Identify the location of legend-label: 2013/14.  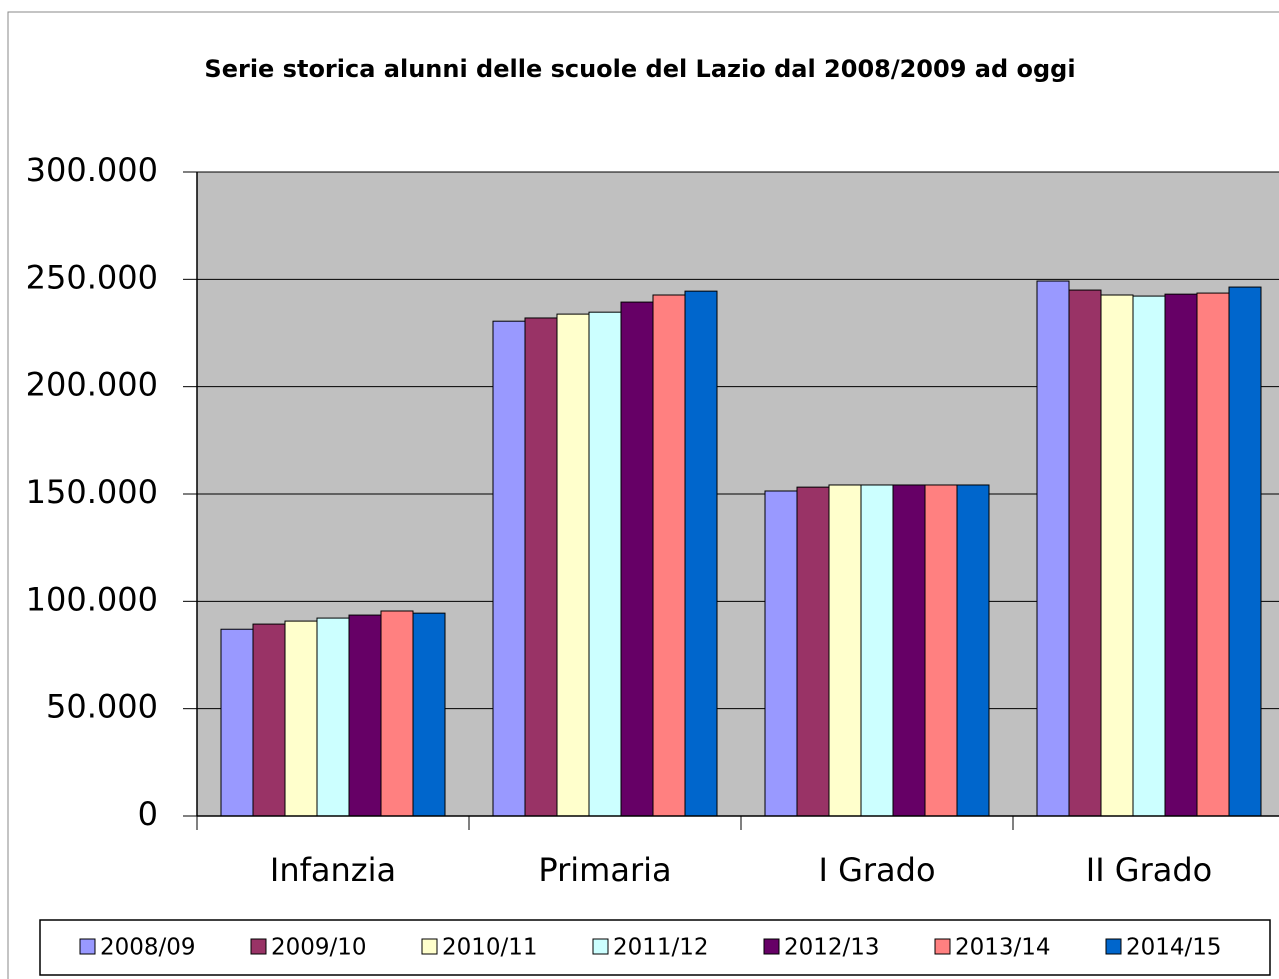
(1003, 948).